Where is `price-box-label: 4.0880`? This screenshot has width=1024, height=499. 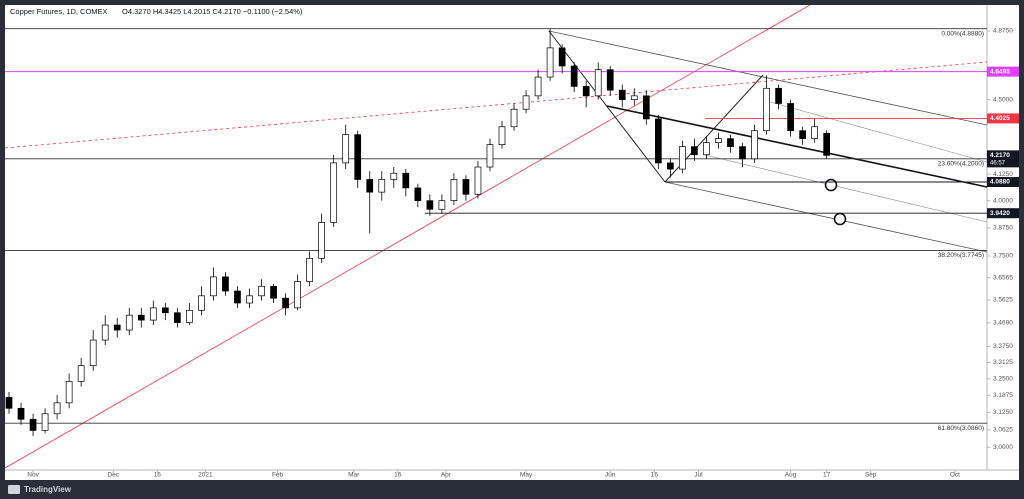 price-box-label: 4.0880 is located at coordinates (1000, 182).